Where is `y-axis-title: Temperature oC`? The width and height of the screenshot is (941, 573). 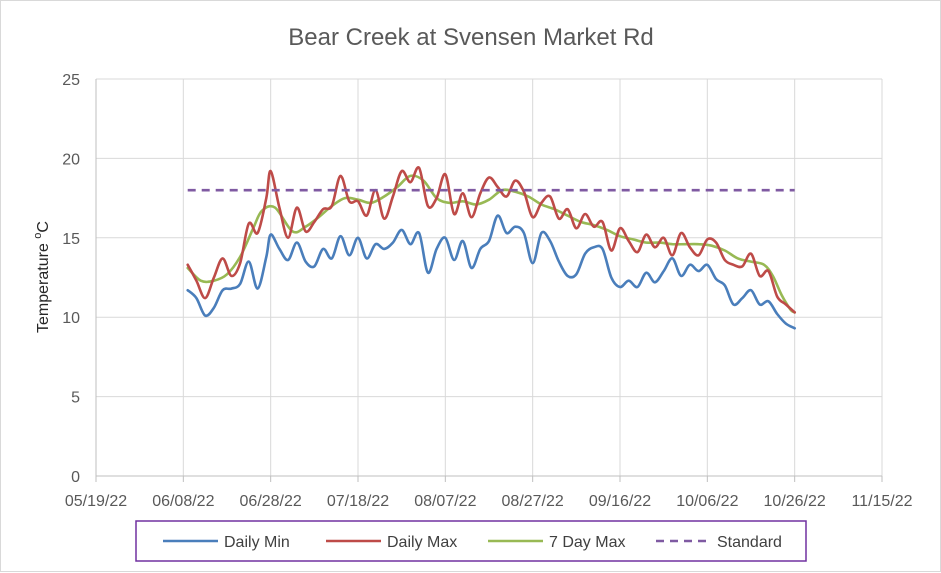 y-axis-title: Temperature oC is located at coordinates (42, 277).